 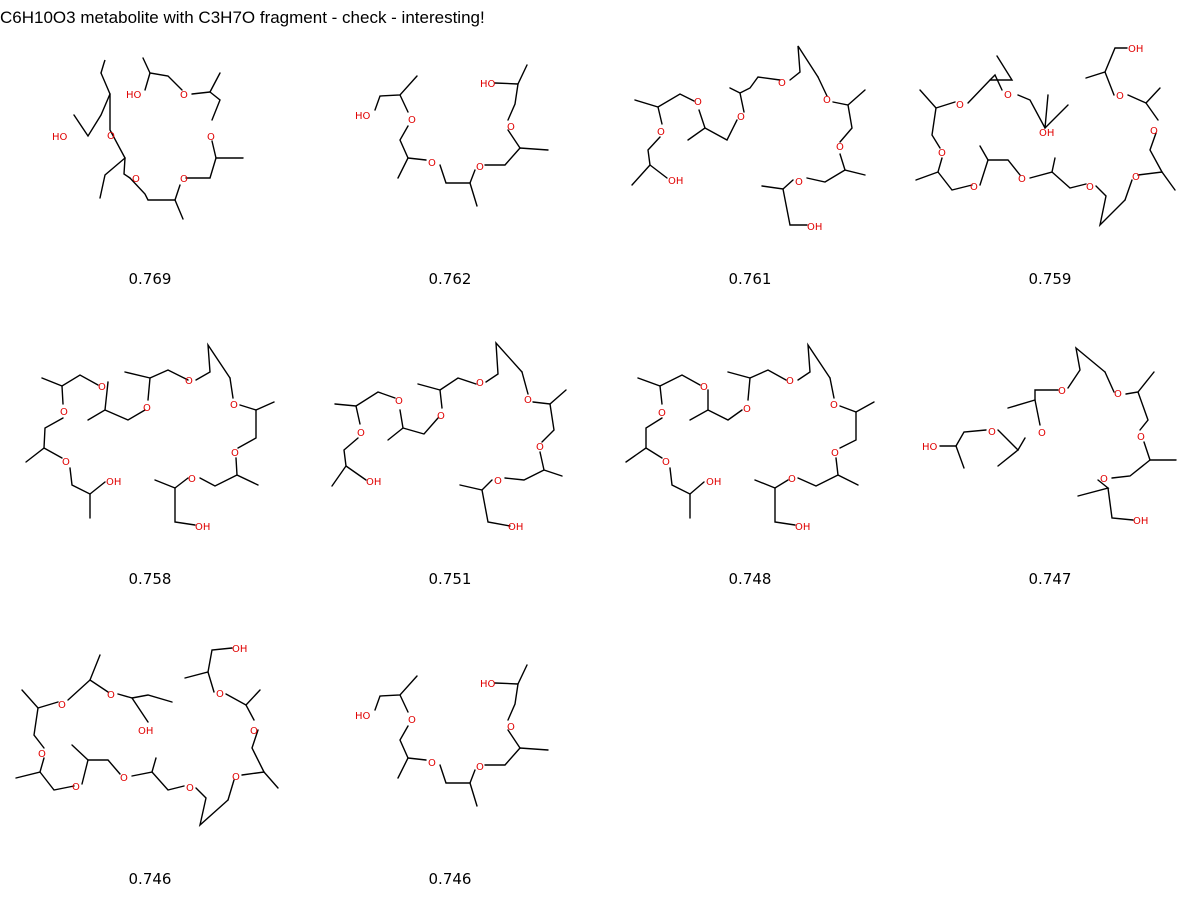 I want to click on molecule-cell: O O OH O O O O O OH 0.761, so click(x=750, y=150).